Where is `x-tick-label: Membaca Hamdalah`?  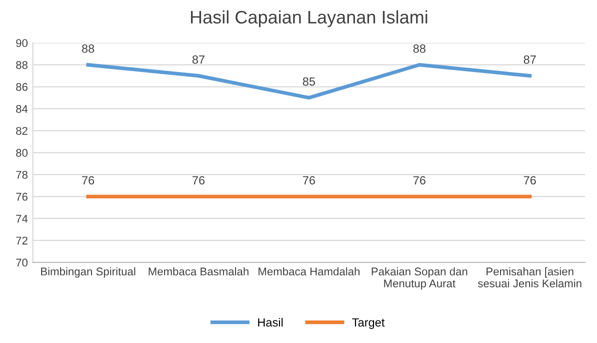 x-tick-label: Membaca Hamdalah is located at coordinates (309, 271).